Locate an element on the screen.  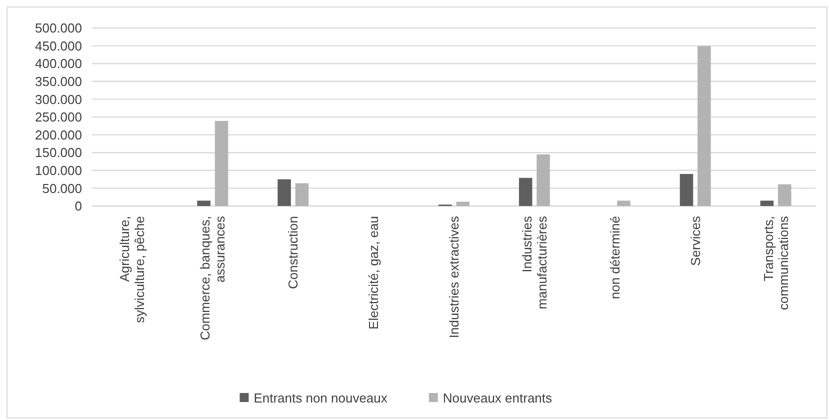
legend-label: Entrants non nouveaux is located at coordinates (321, 398).